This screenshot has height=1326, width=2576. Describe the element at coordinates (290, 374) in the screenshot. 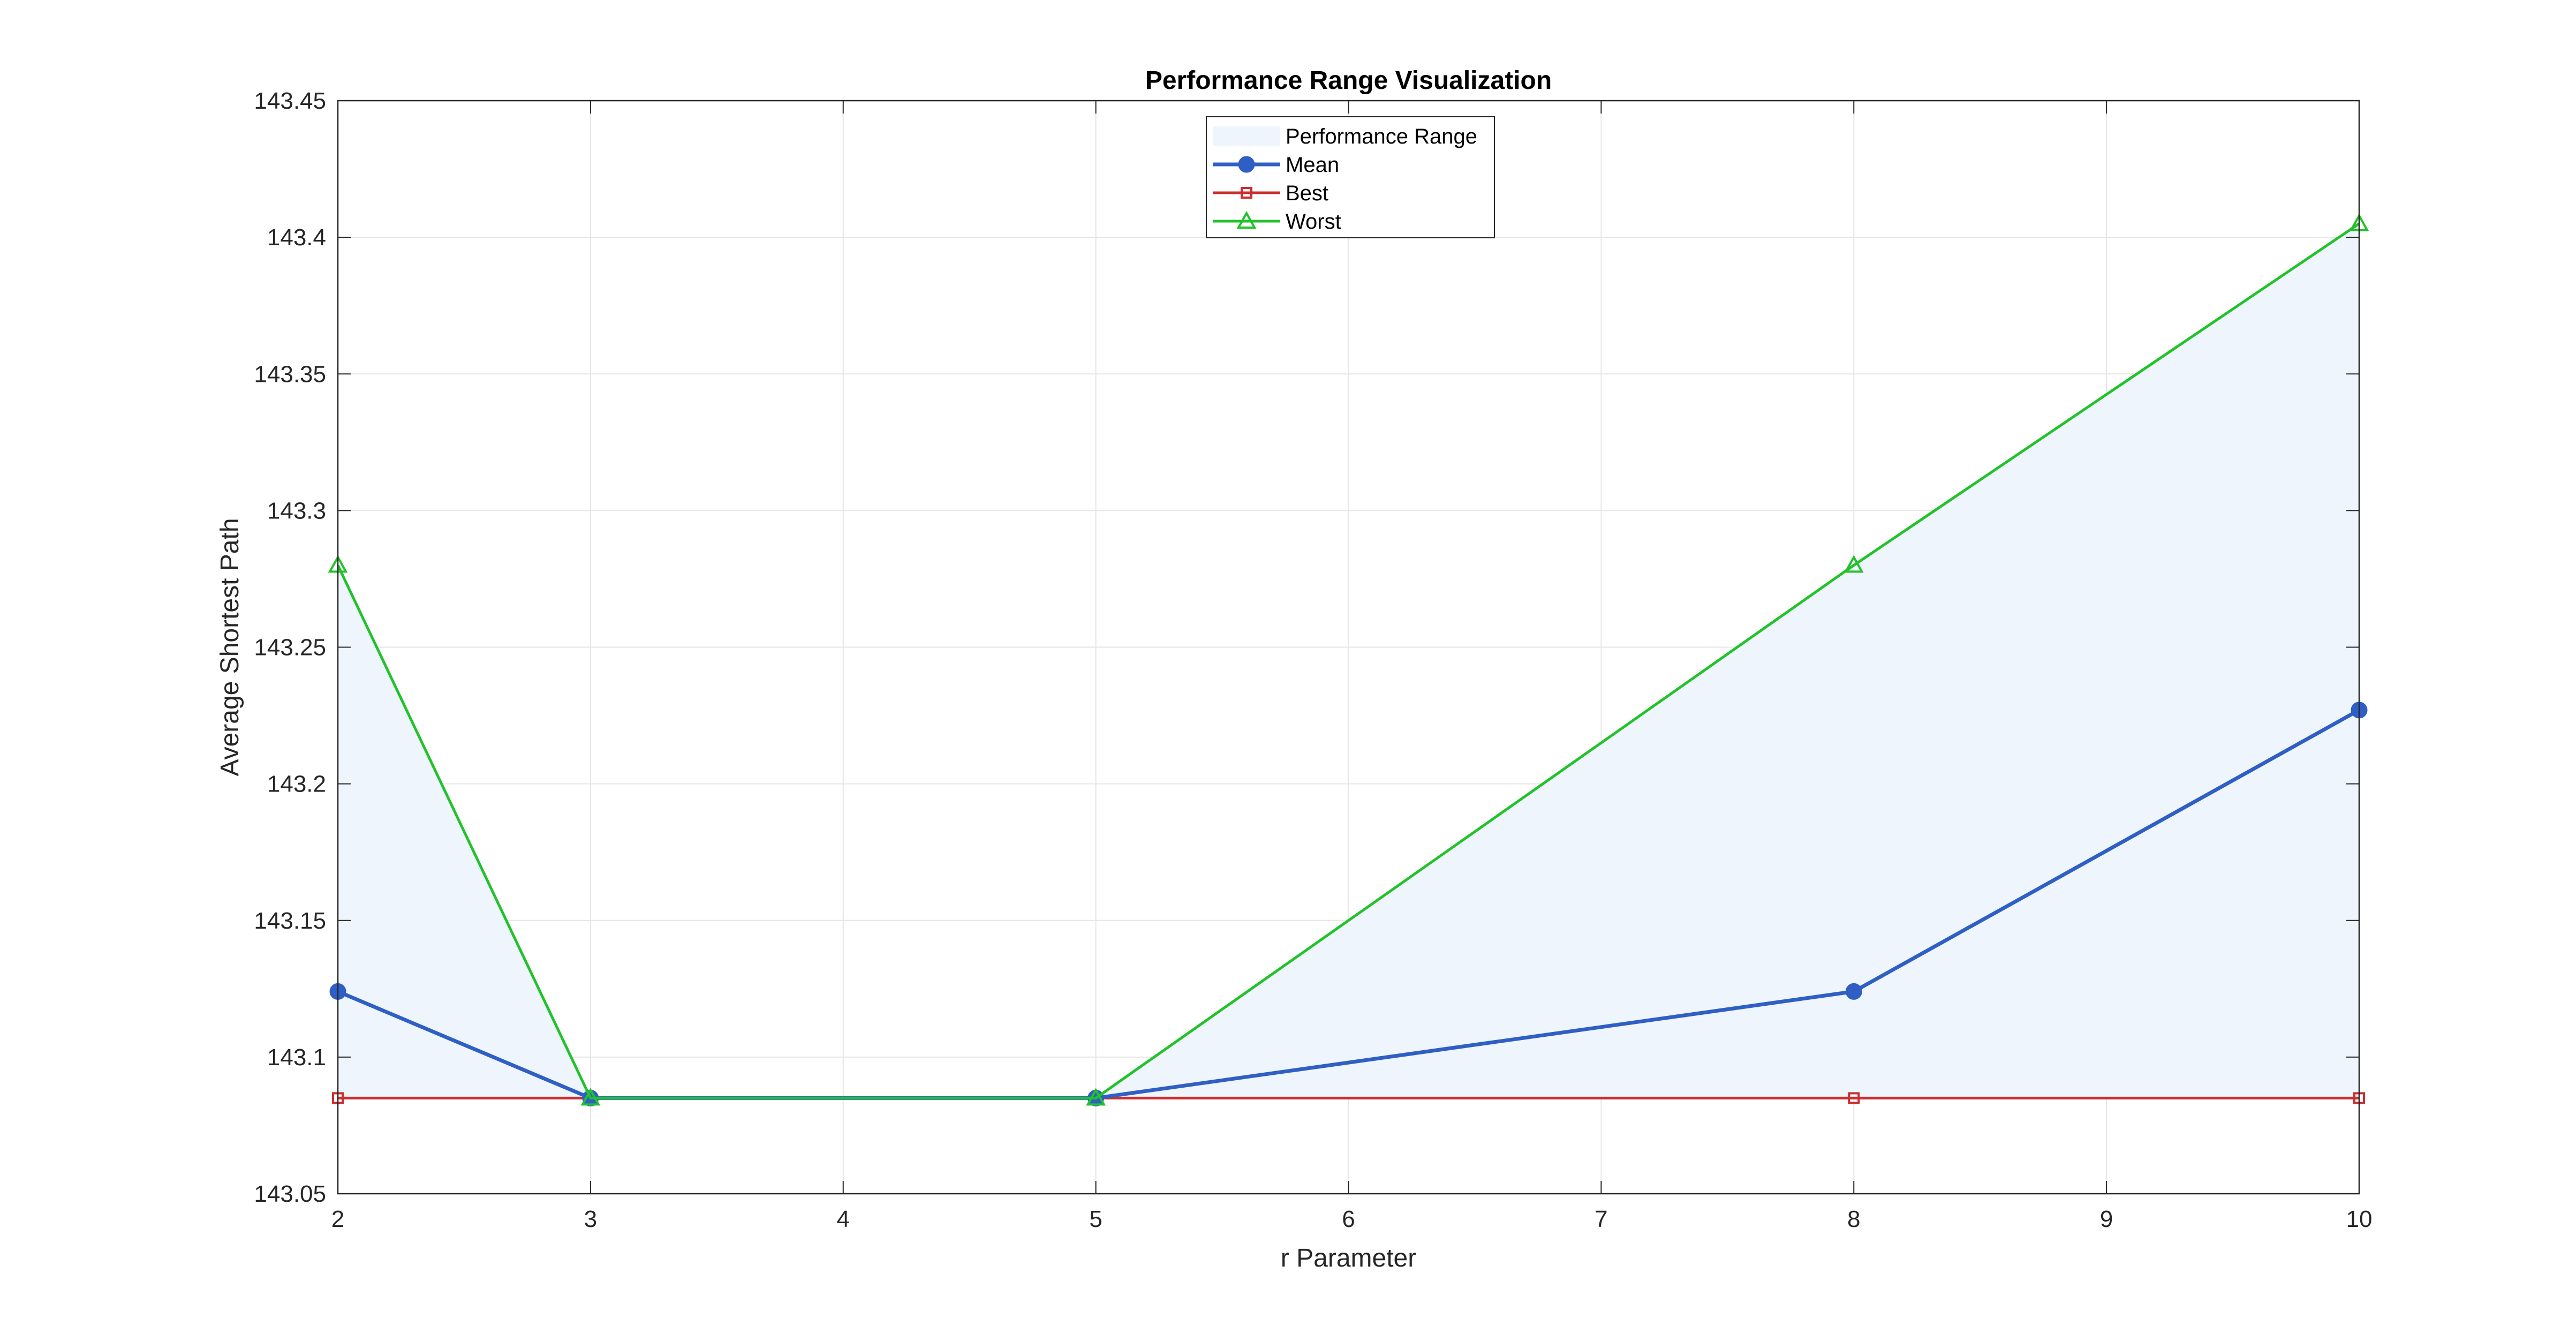

I see `y-tick-label: 143.35` at that location.